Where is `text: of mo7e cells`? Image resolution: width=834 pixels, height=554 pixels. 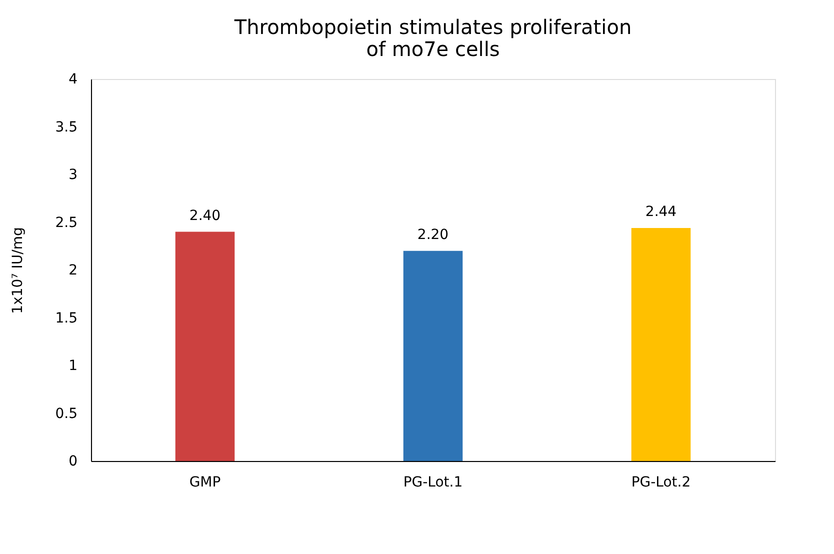 text: of mo7e cells is located at coordinates (433, 49).